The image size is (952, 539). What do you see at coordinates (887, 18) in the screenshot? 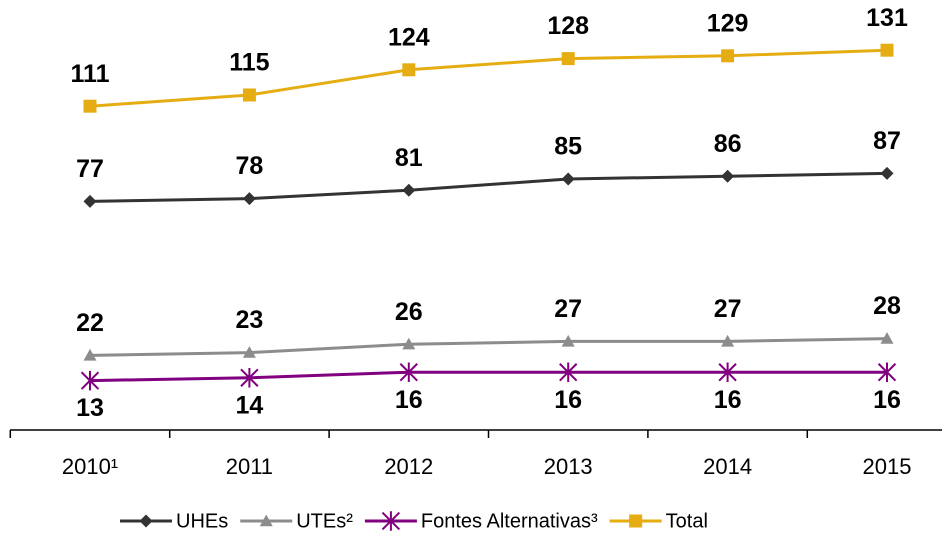
I see `data-label: 131` at bounding box center [887, 18].